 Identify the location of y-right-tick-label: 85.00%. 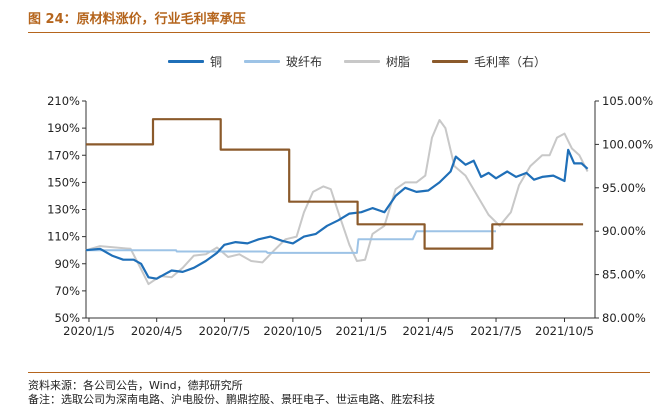
(624, 275).